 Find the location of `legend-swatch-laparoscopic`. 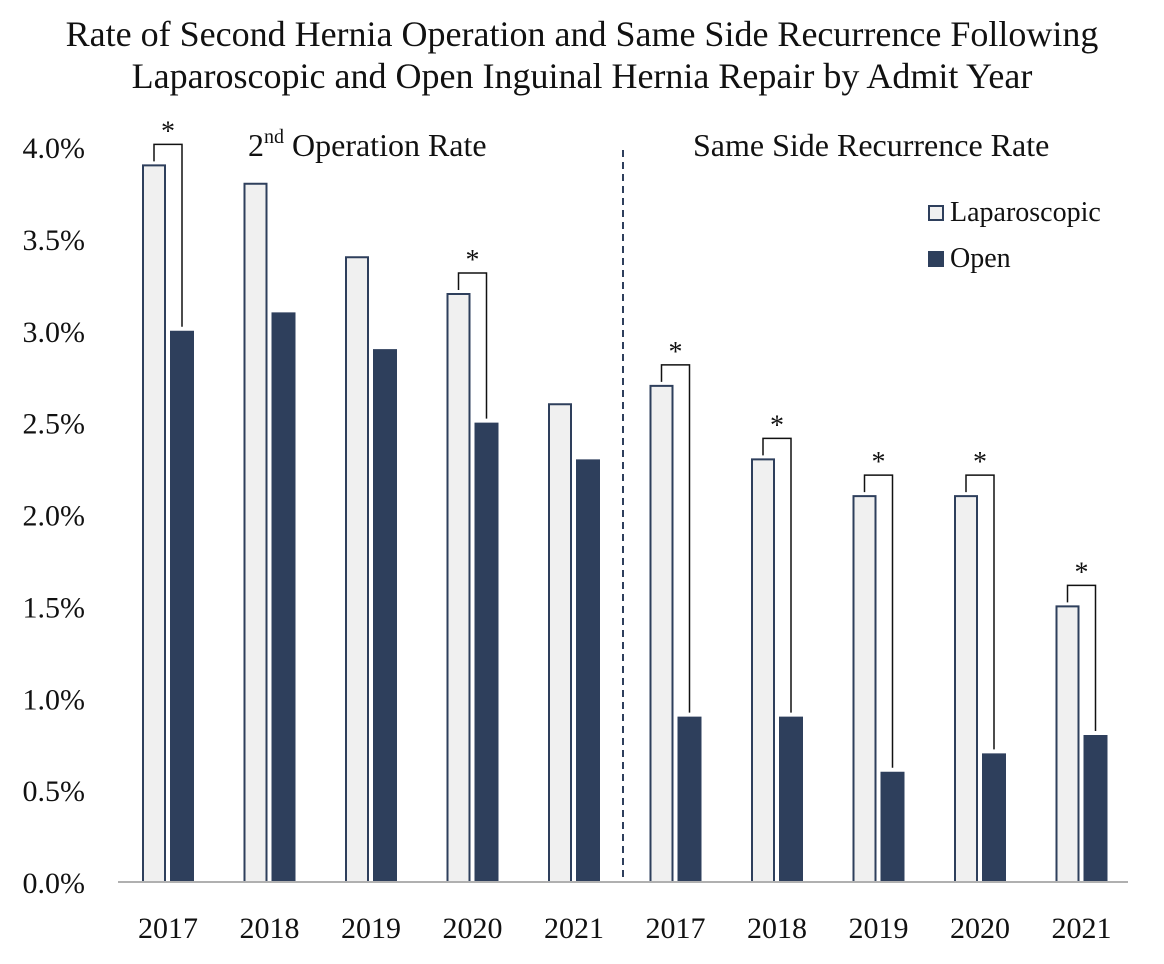

legend-swatch-laparoscopic is located at coordinates (936, 213).